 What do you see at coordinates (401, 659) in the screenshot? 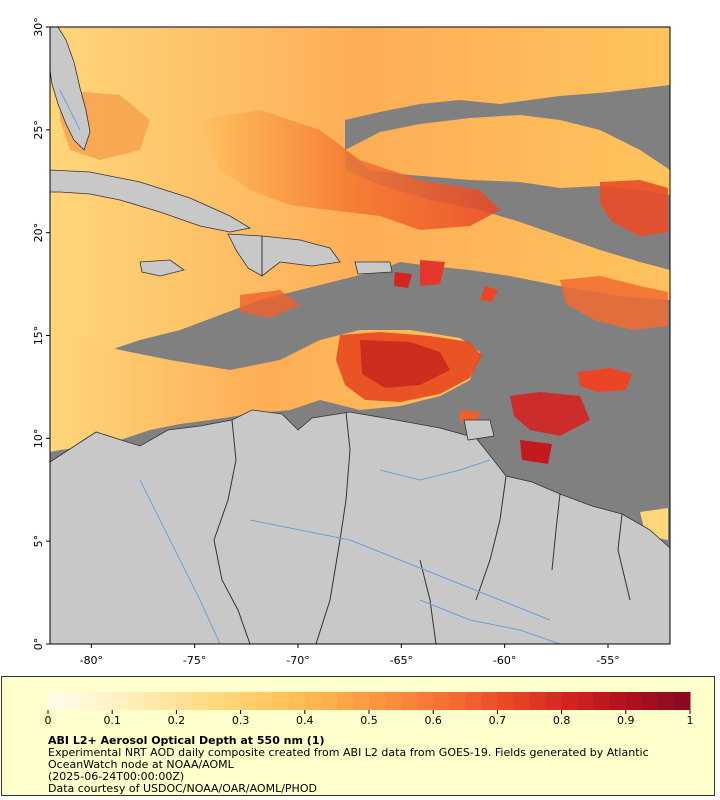
I see `longitude-label: -65°` at bounding box center [401, 659].